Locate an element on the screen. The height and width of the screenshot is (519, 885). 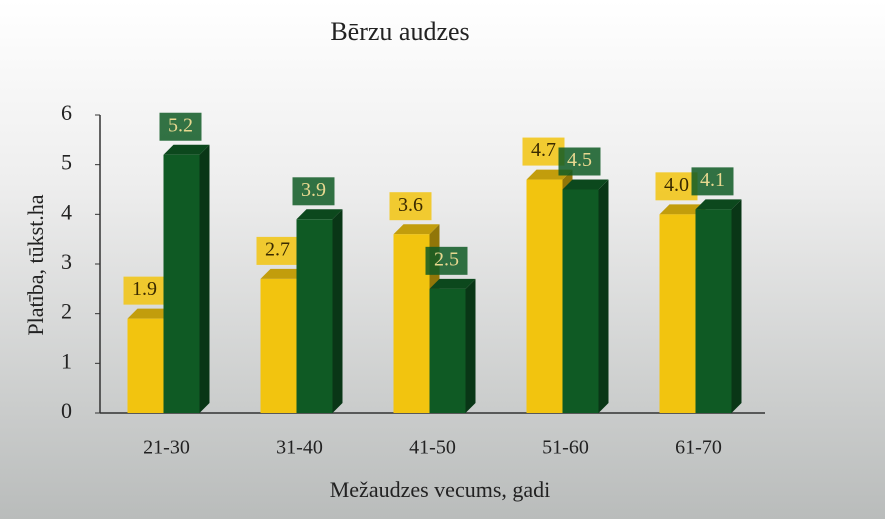
value-label: 4.1 is located at coordinates (712, 180).